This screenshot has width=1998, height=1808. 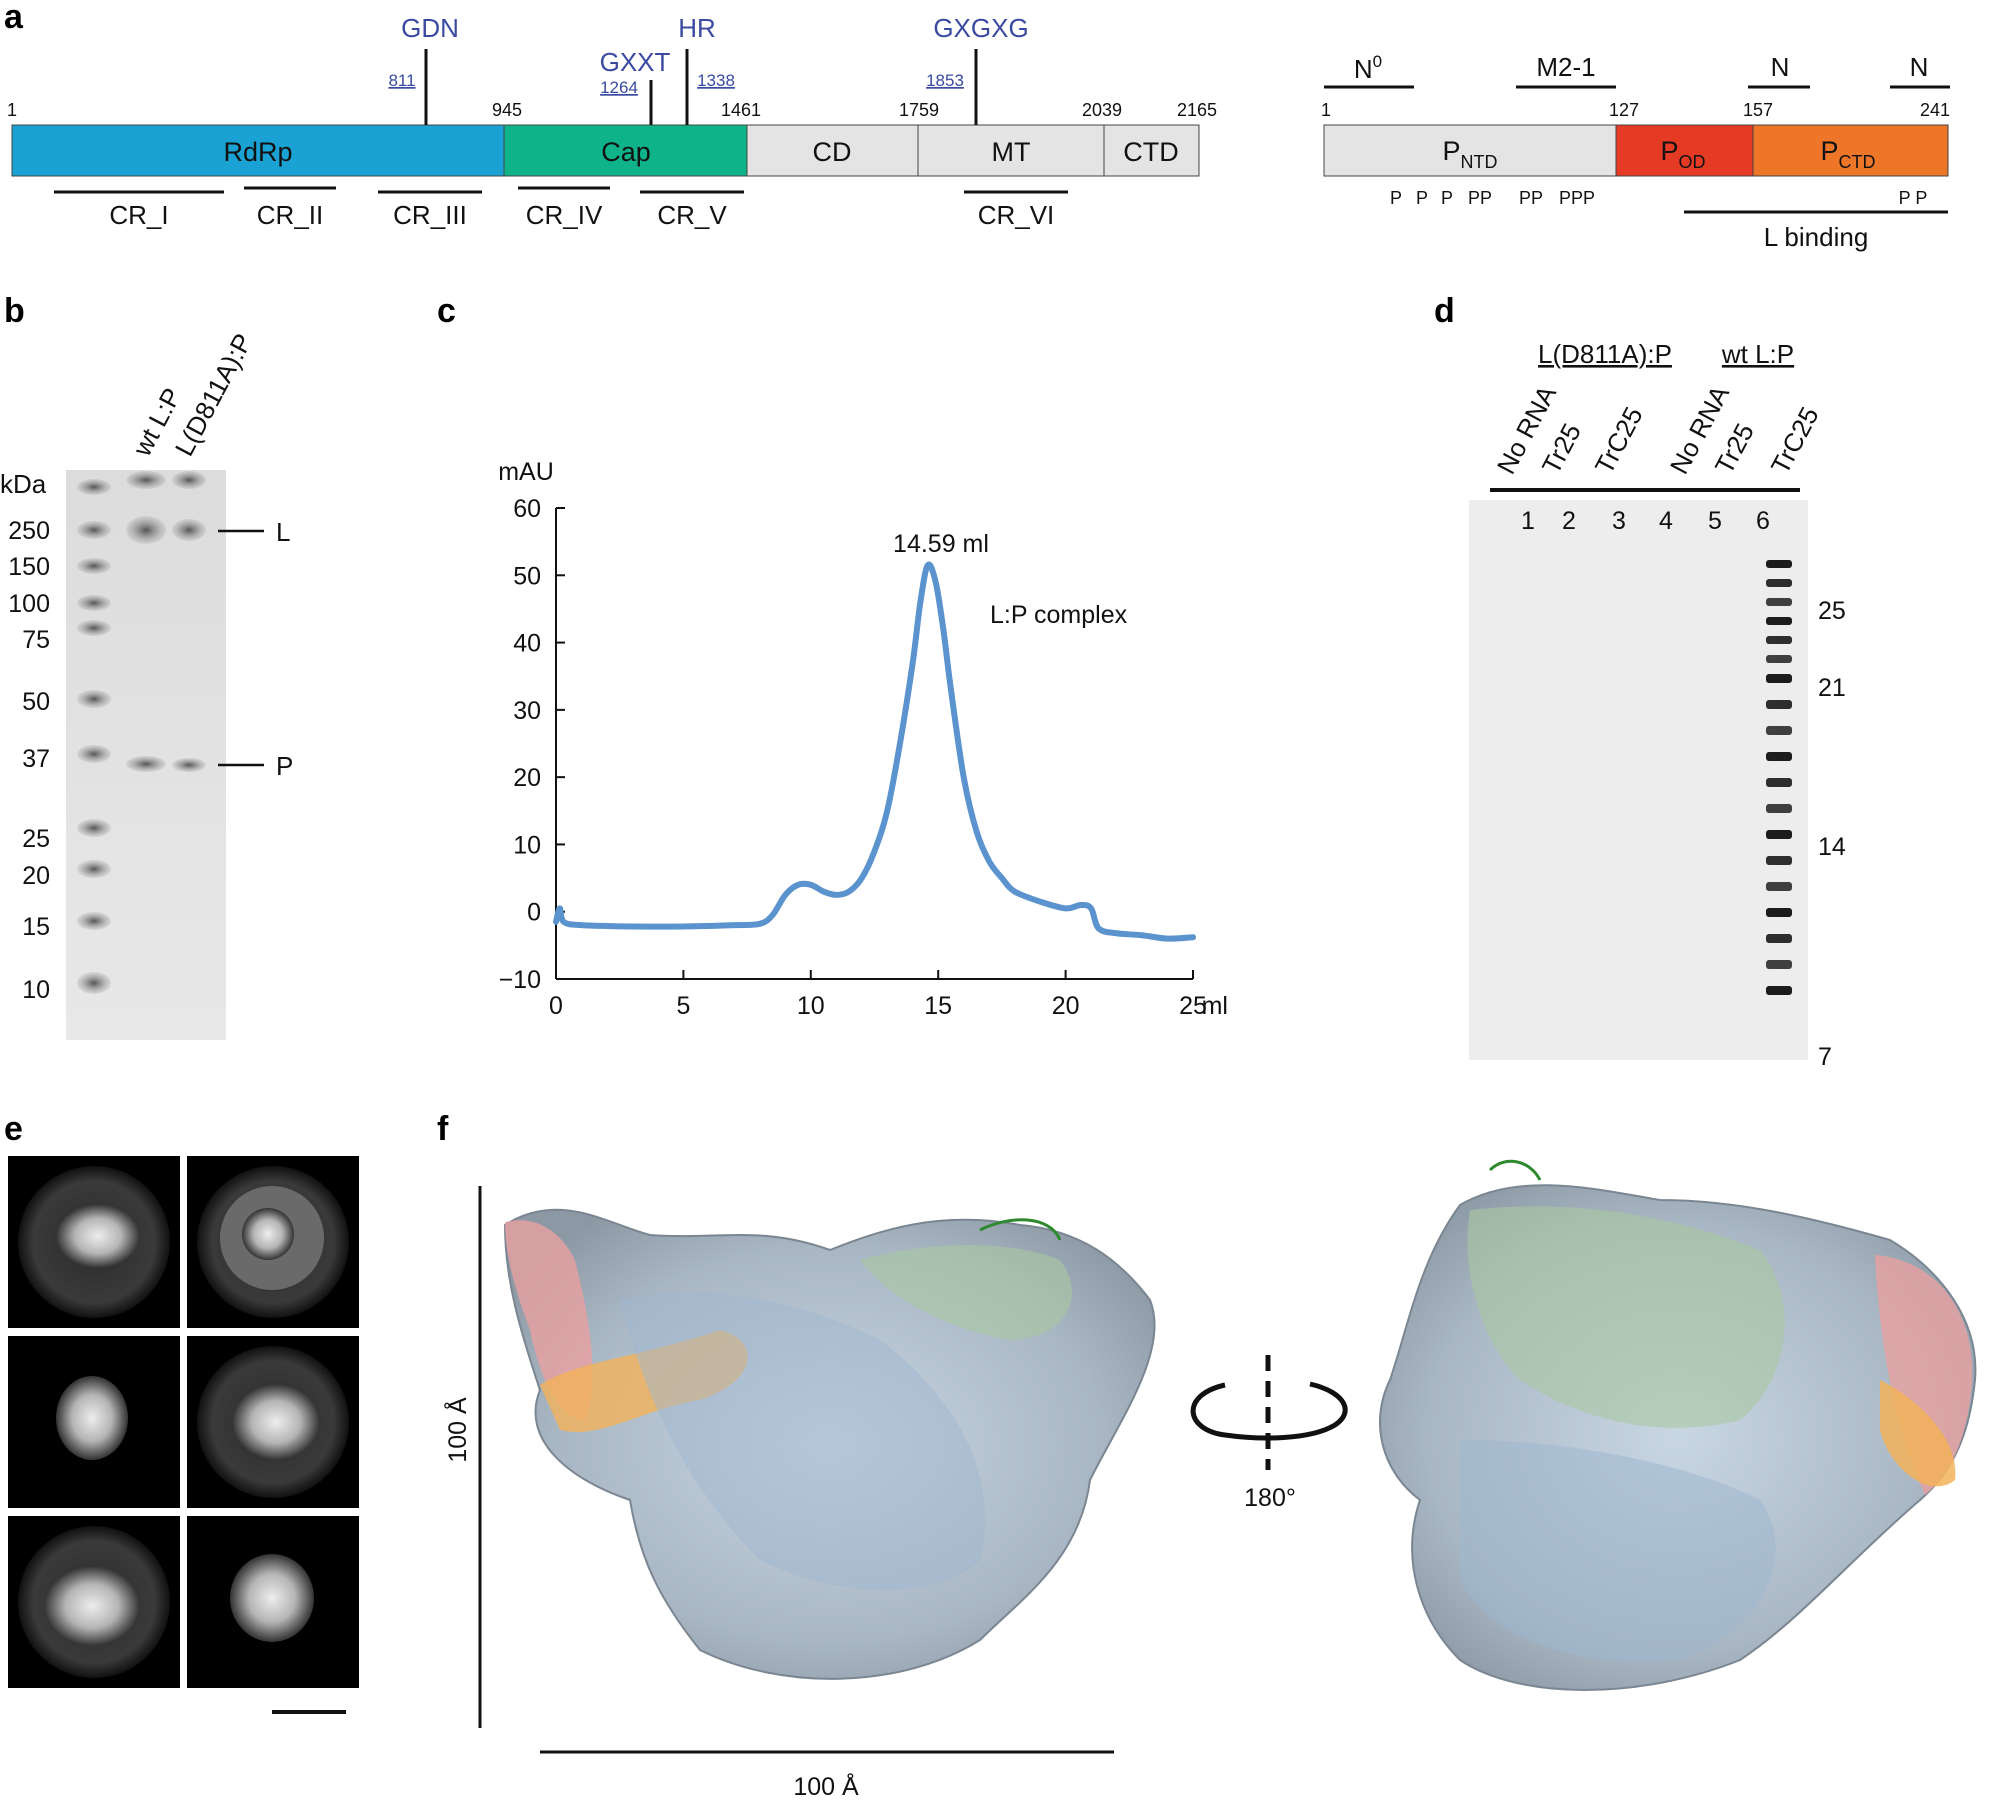 I want to click on lane-number: 4, so click(x=1666, y=521).